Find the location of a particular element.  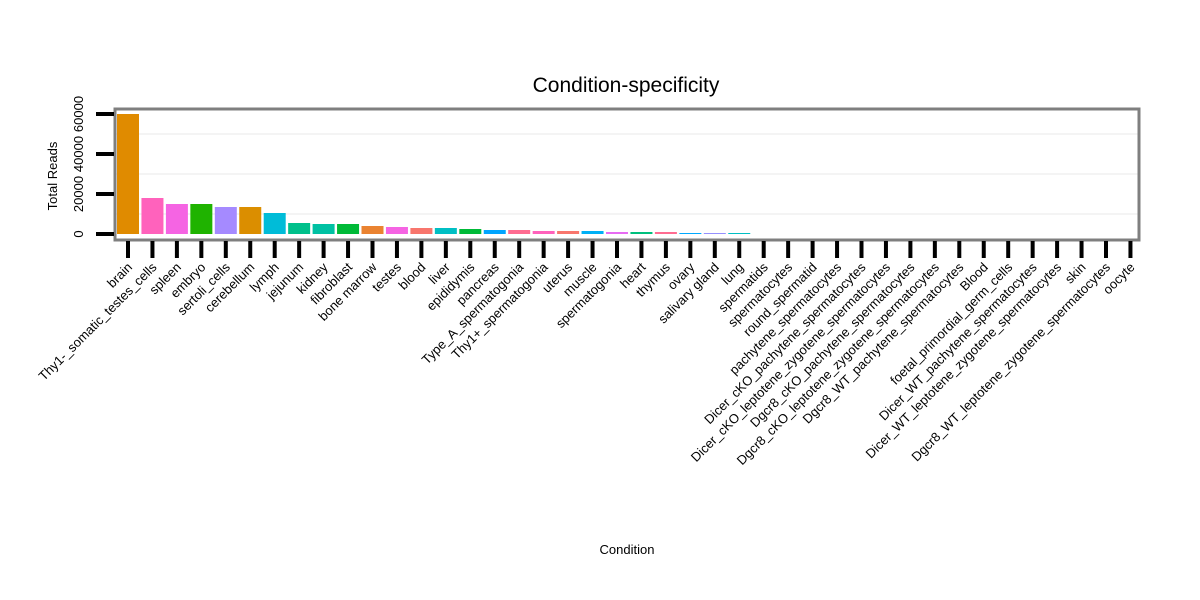

gridlines is located at coordinates (627, 174).